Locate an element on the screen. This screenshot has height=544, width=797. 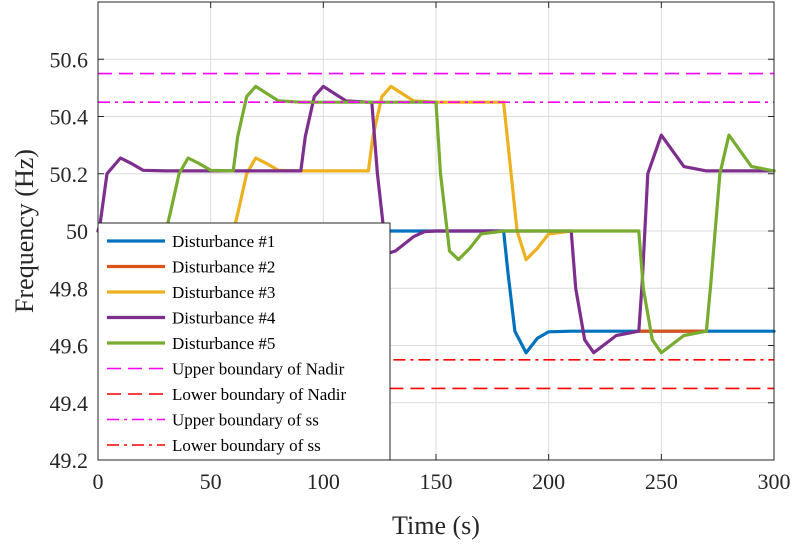
legend-label-6: Upper boundary of Nadir is located at coordinates (258, 369).